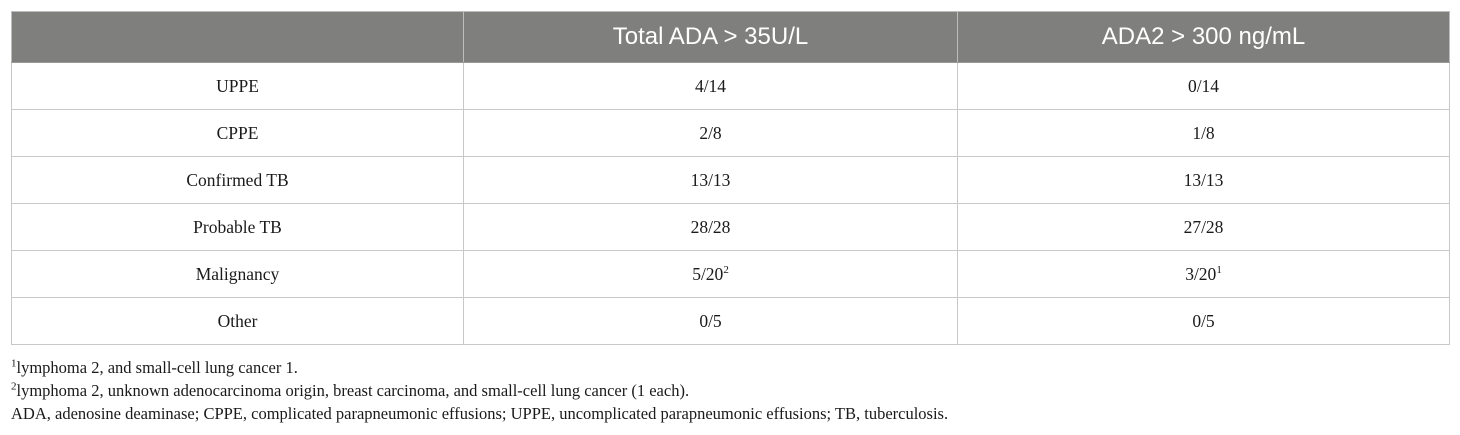 The height and width of the screenshot is (435, 1460). Describe the element at coordinates (710, 37) in the screenshot. I see `header-cell-total-ada: Total ADA > 35U/L` at that location.